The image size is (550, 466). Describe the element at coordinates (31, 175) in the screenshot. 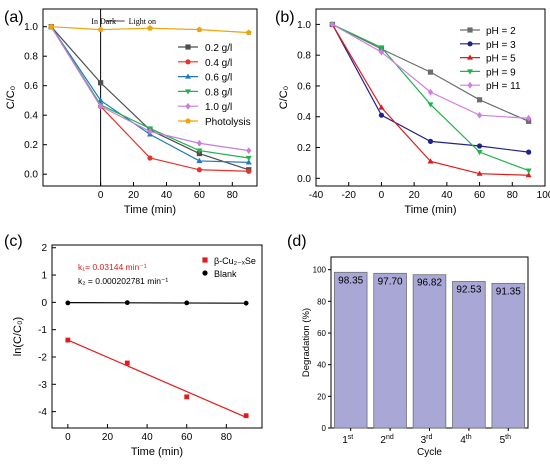

I see `y-tick-label: 0.0` at that location.